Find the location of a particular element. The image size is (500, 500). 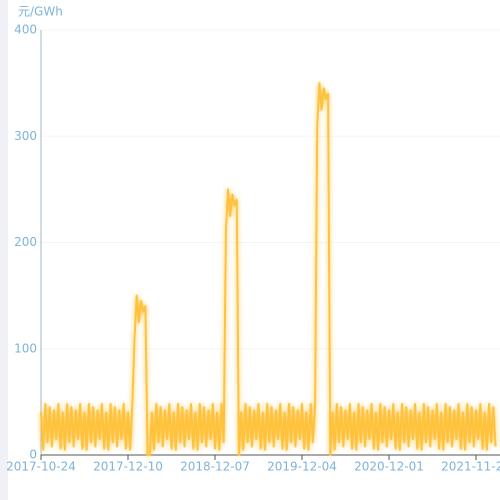

x-tick-label: 2019-12-04 is located at coordinates (302, 467).